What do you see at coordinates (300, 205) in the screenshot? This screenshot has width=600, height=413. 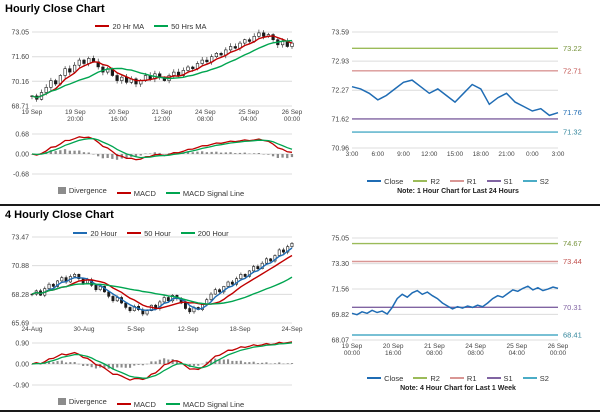 I see `section-divider` at bounding box center [300, 205].